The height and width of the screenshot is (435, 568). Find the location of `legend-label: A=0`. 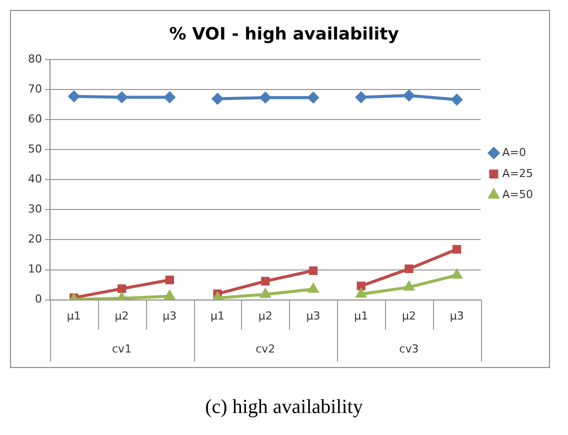

legend-label: A=0 is located at coordinates (514, 152).